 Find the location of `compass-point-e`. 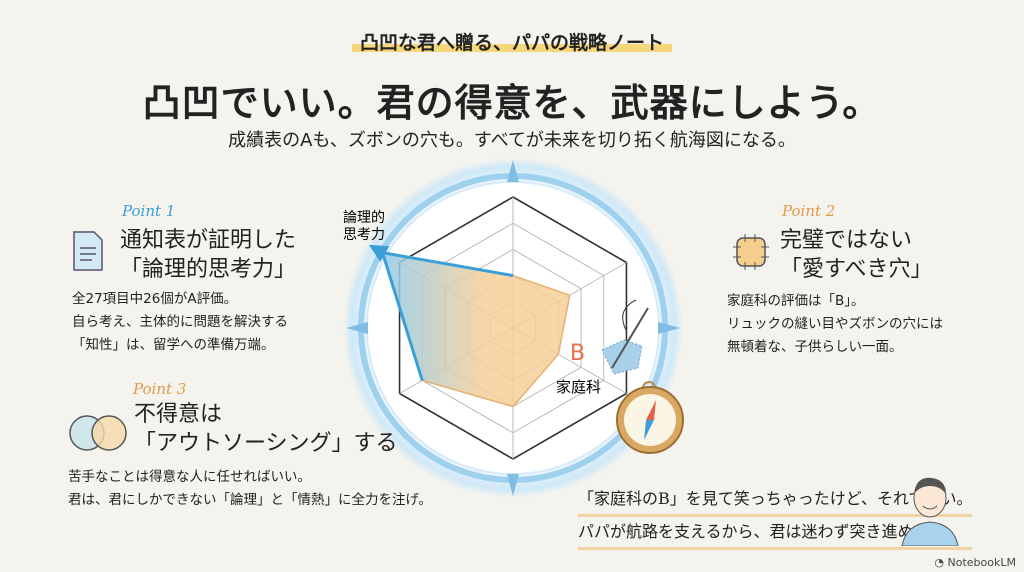

compass-point-e is located at coordinates (669, 328).